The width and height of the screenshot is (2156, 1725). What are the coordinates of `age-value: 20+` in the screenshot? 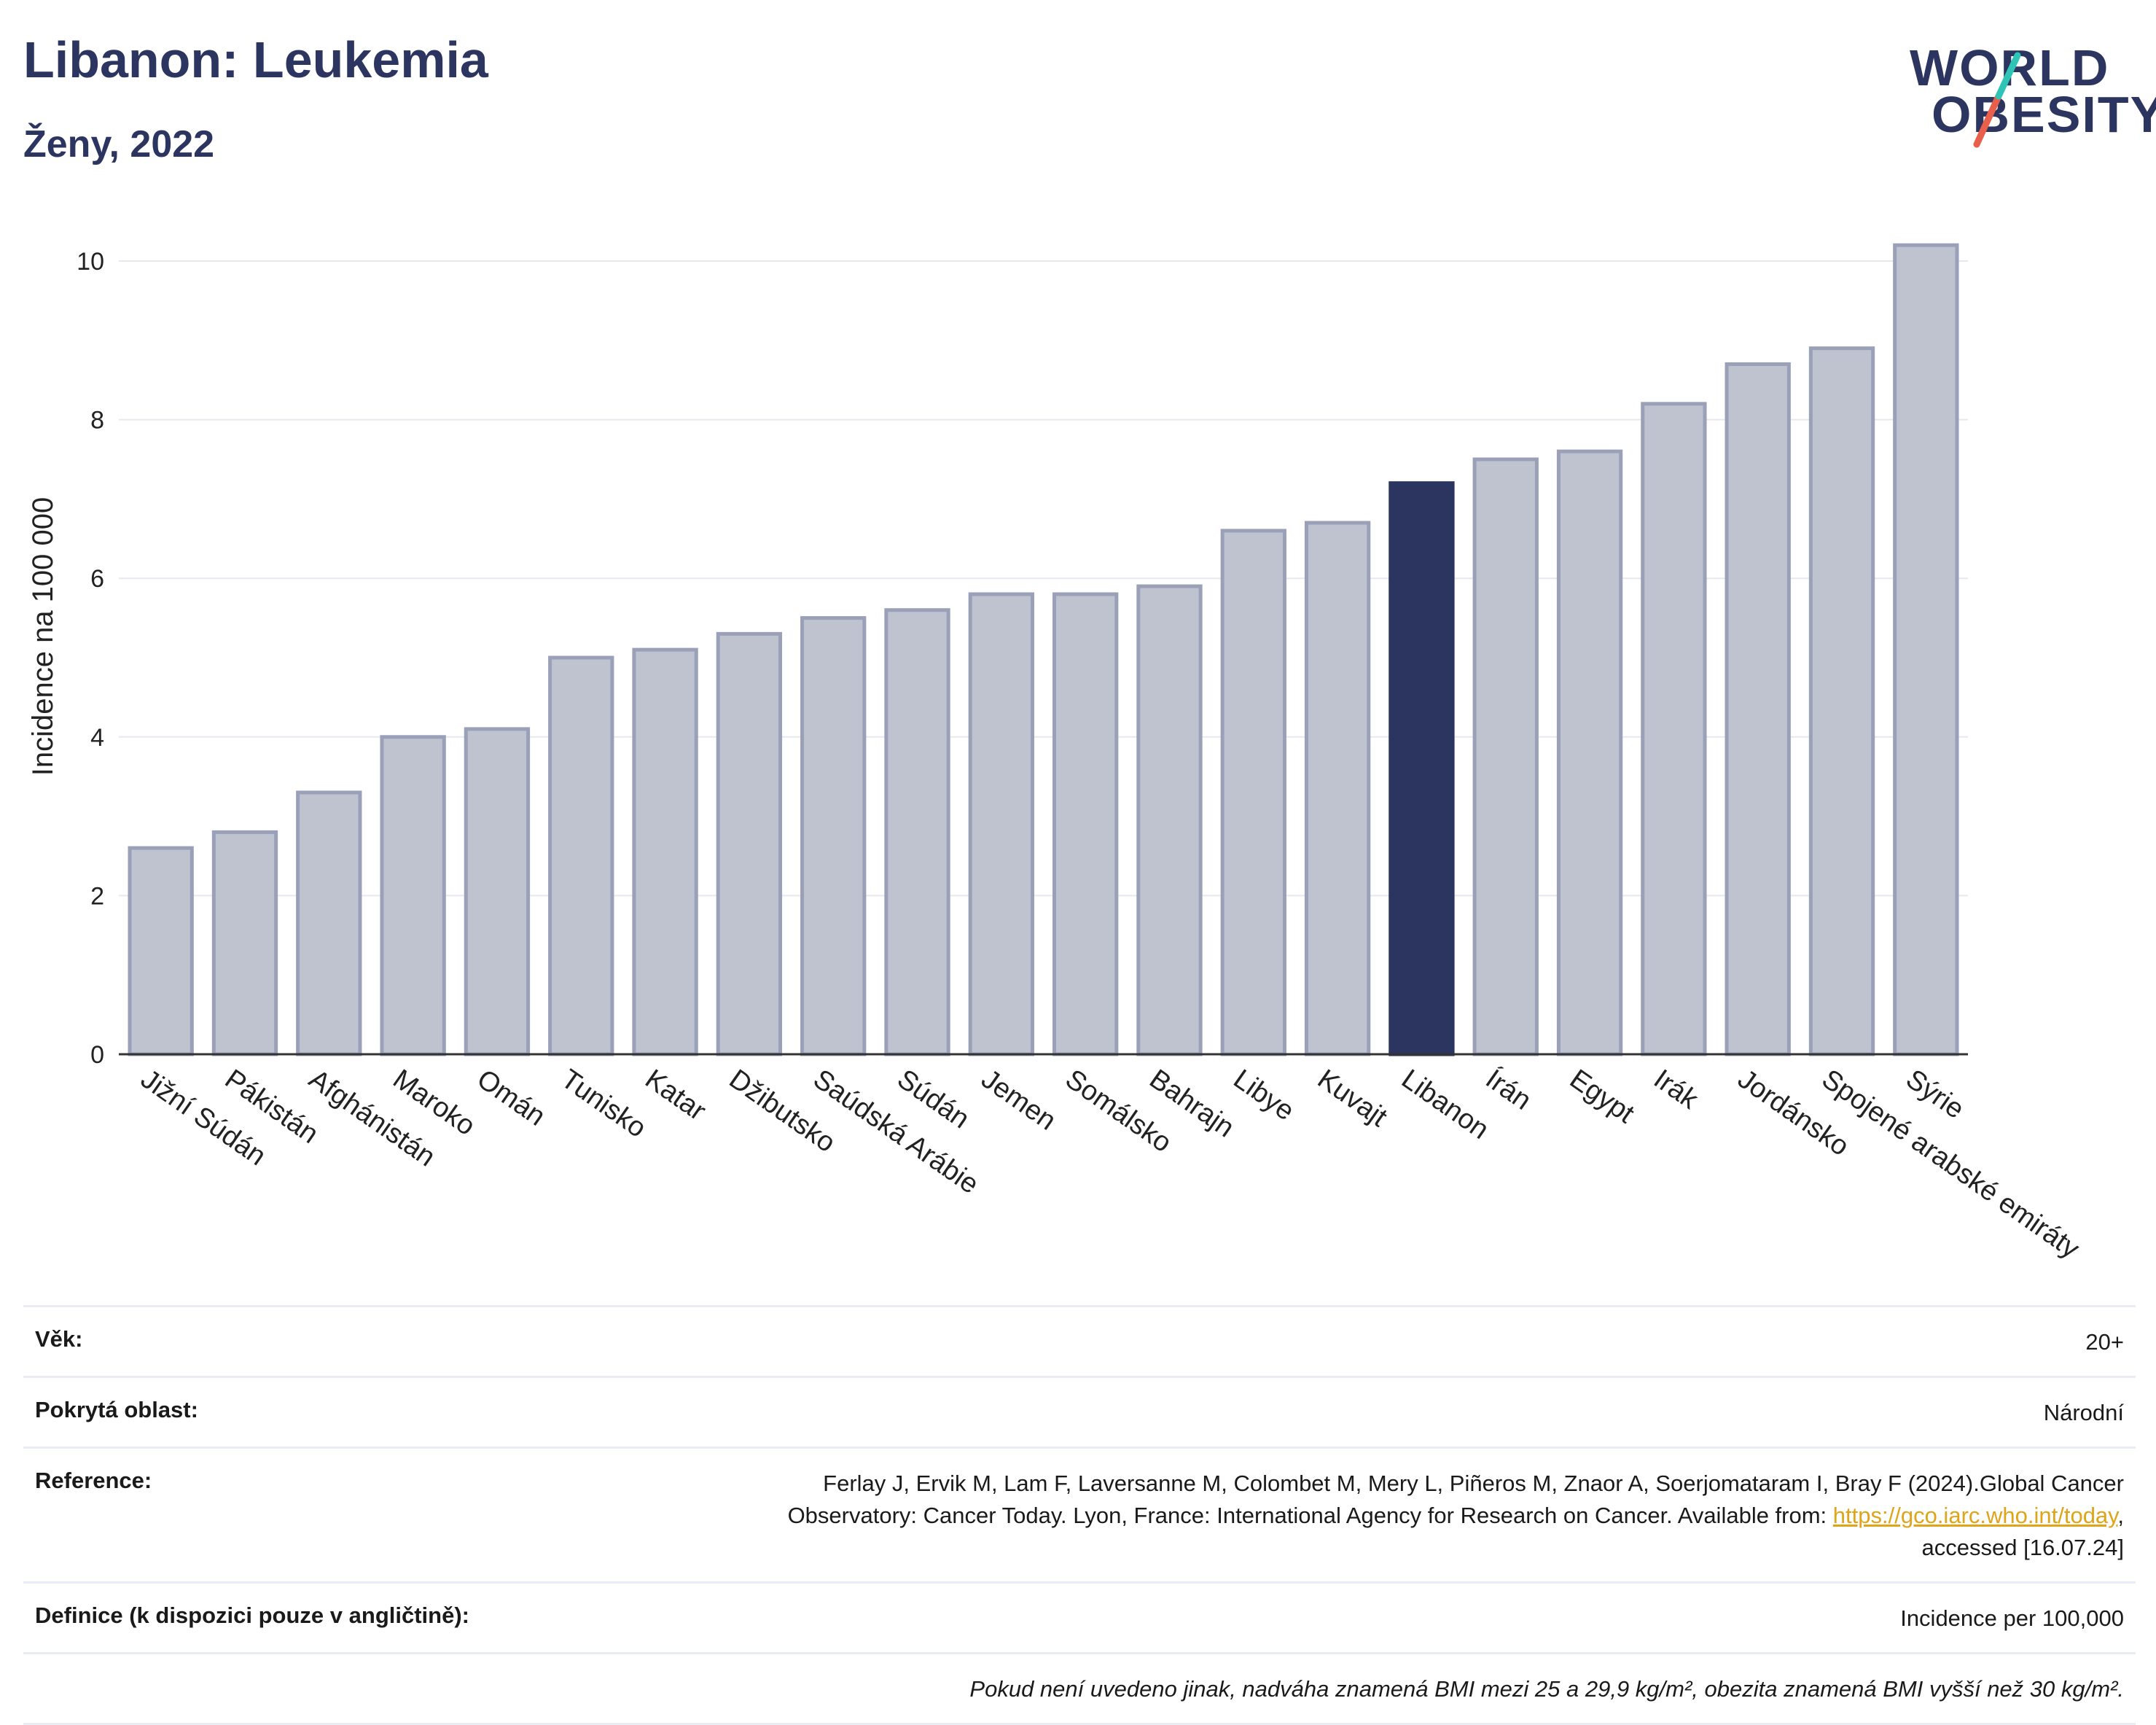 It's located at (2105, 1342).